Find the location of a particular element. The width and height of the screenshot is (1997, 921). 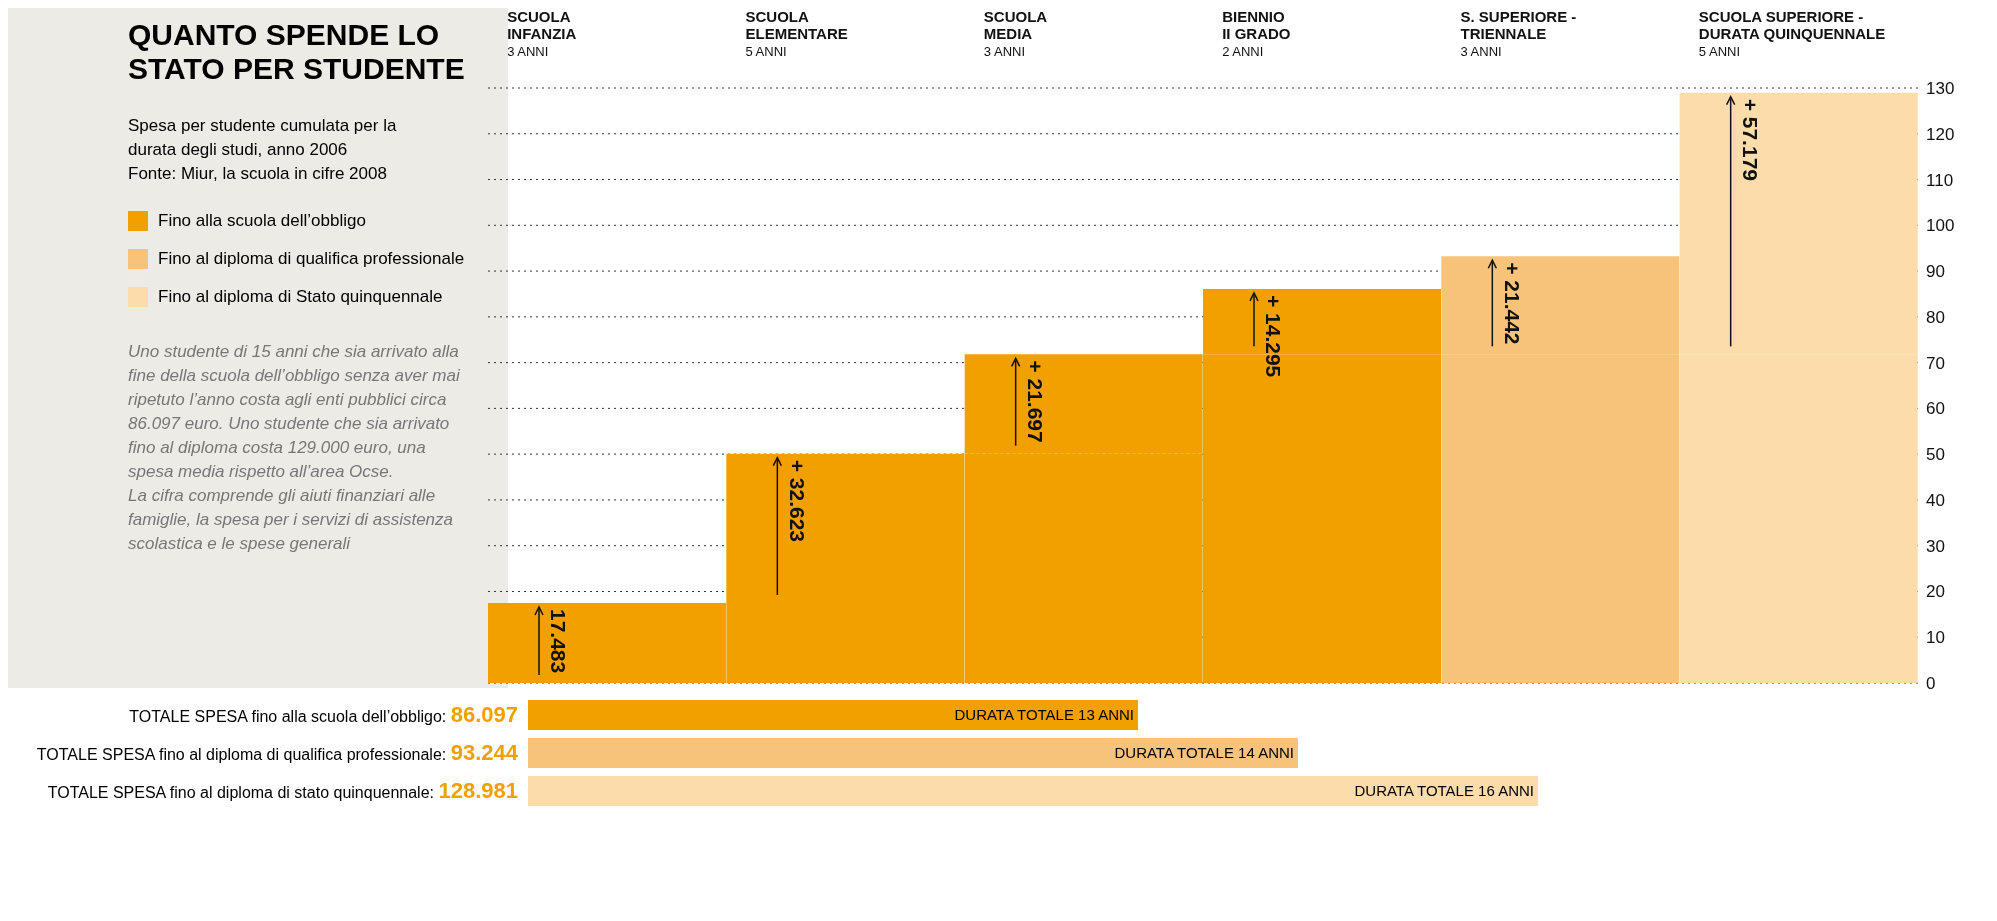

text: Spesa per studente cumulata per la durata degli studi, anno 2006 Fonte: Miur, la scuola in cifre 2008 is located at coordinates (263, 150).